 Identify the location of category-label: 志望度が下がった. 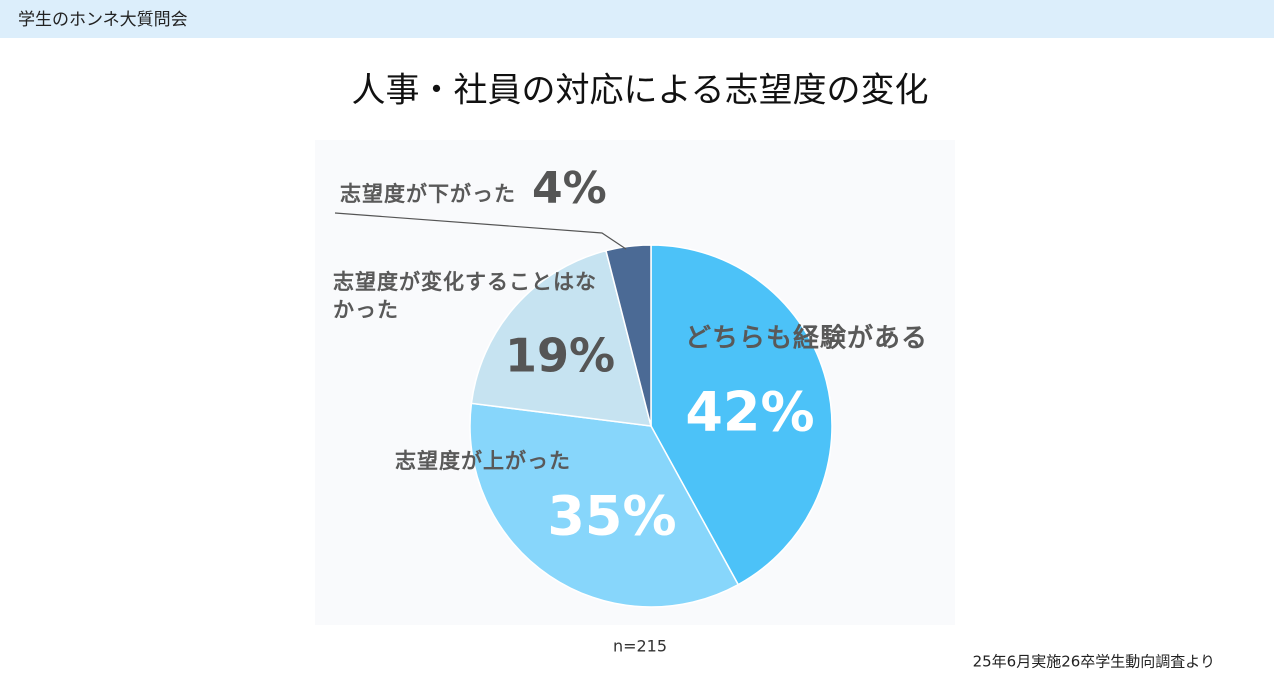
(428, 194).